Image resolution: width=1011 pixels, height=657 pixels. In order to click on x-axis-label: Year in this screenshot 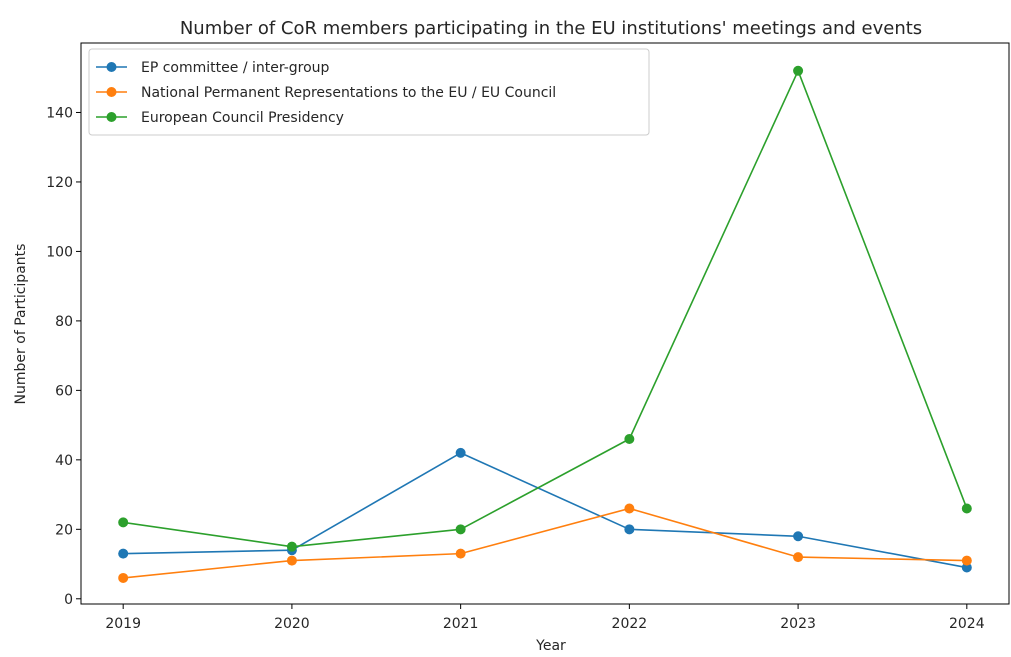, I will do `click(550, 645)`.